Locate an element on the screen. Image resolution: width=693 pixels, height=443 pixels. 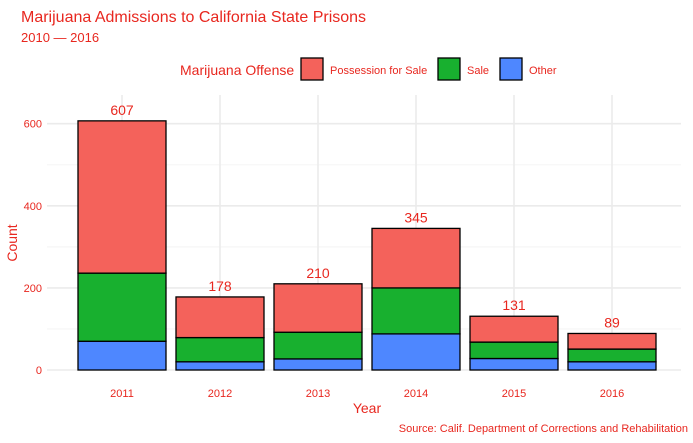
bar-other-2016 is located at coordinates (612, 366).